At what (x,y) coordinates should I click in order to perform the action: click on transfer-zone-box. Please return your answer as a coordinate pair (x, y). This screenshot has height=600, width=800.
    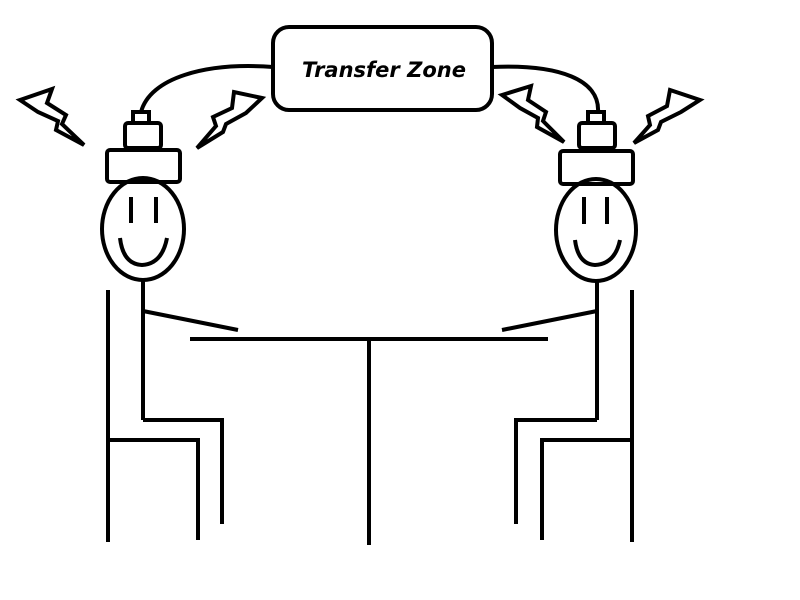
    Looking at the image, I should click on (382, 68).